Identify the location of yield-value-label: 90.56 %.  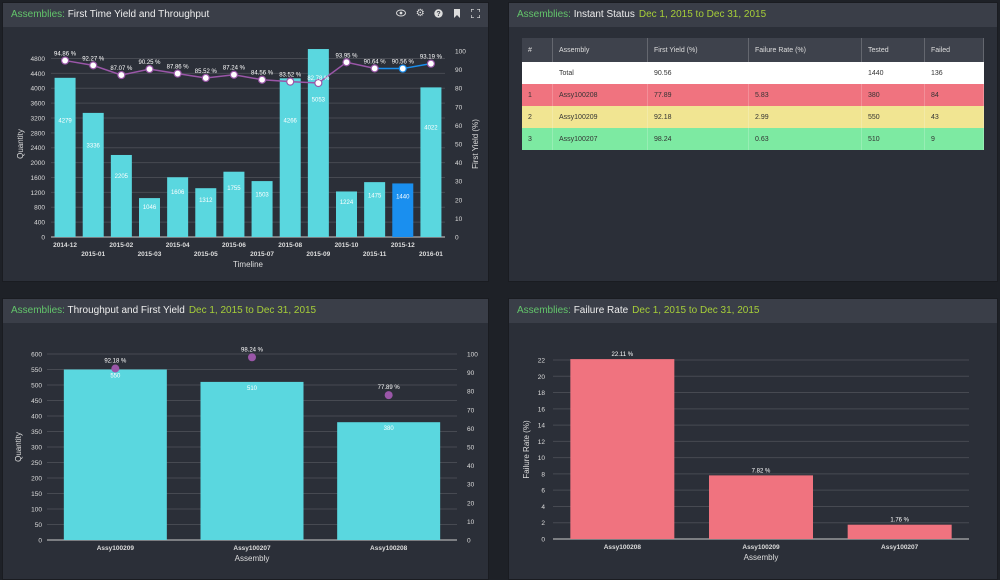
(403, 63).